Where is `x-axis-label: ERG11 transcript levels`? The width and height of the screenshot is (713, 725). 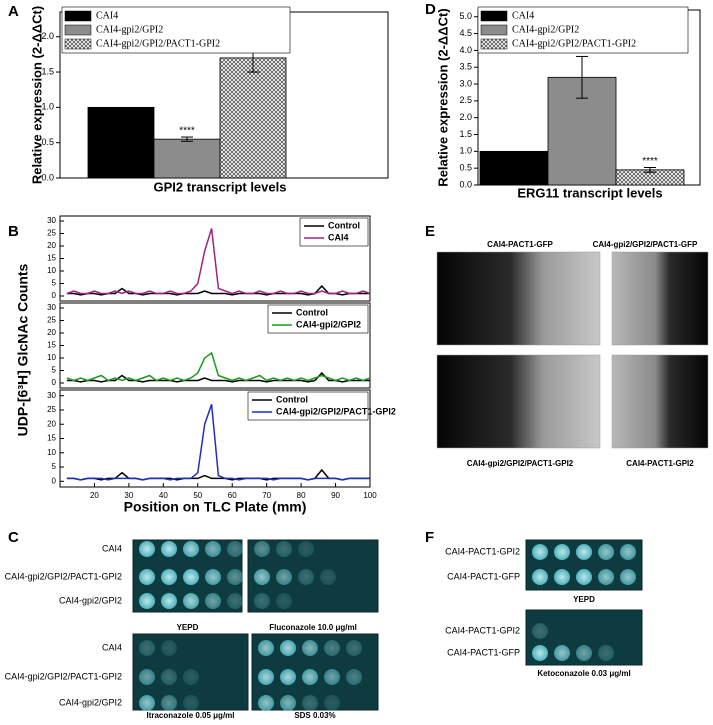
x-axis-label: ERG11 transcript levels is located at coordinates (589, 192).